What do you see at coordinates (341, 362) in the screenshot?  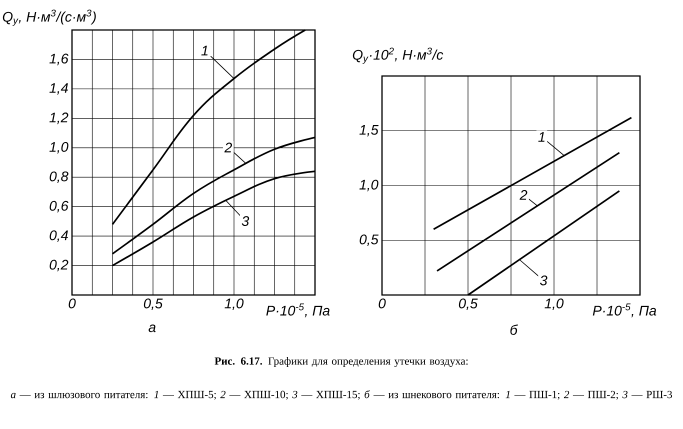 I see `text: Рис. 6.17. Графики для определения утечки воздуха:` at bounding box center [341, 362].